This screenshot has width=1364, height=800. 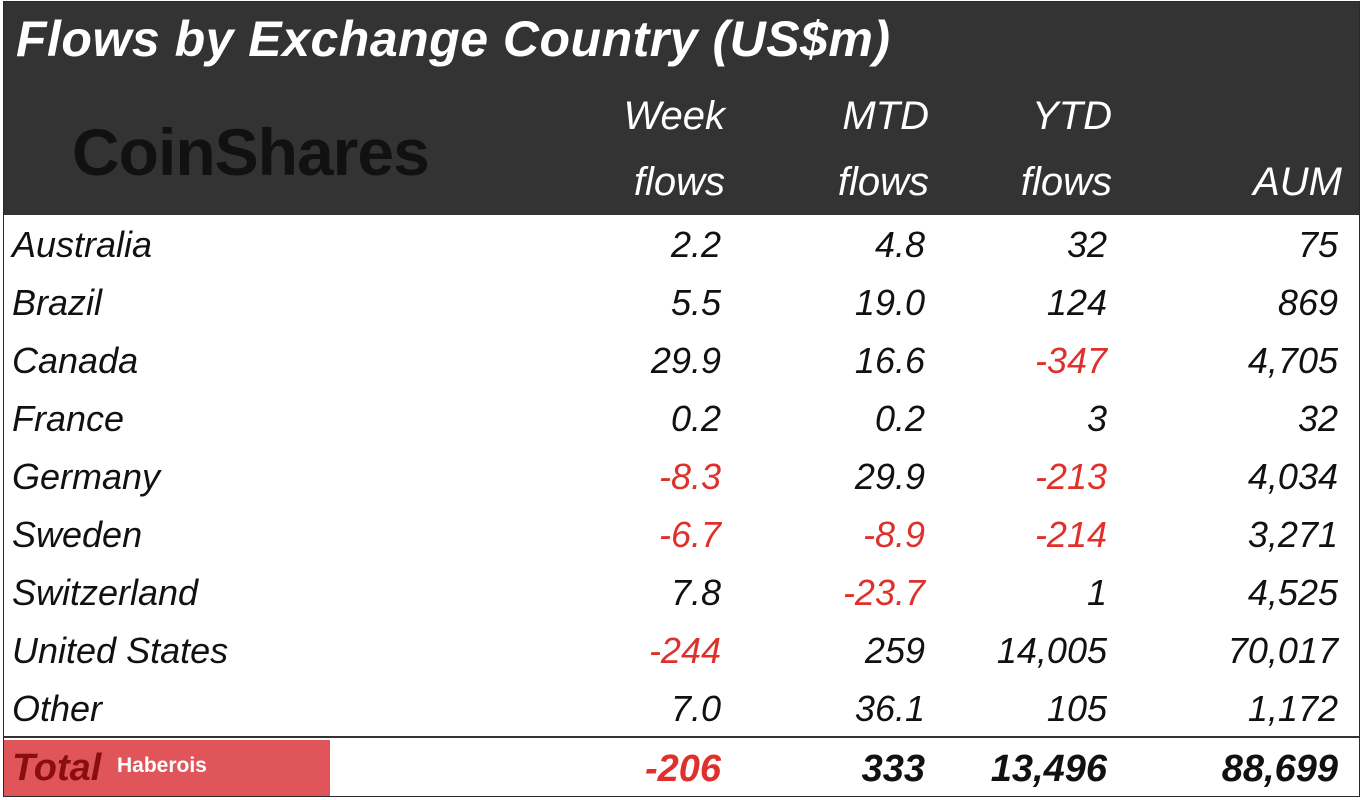 I want to click on aum-value: 4,525, so click(x=1292, y=592).